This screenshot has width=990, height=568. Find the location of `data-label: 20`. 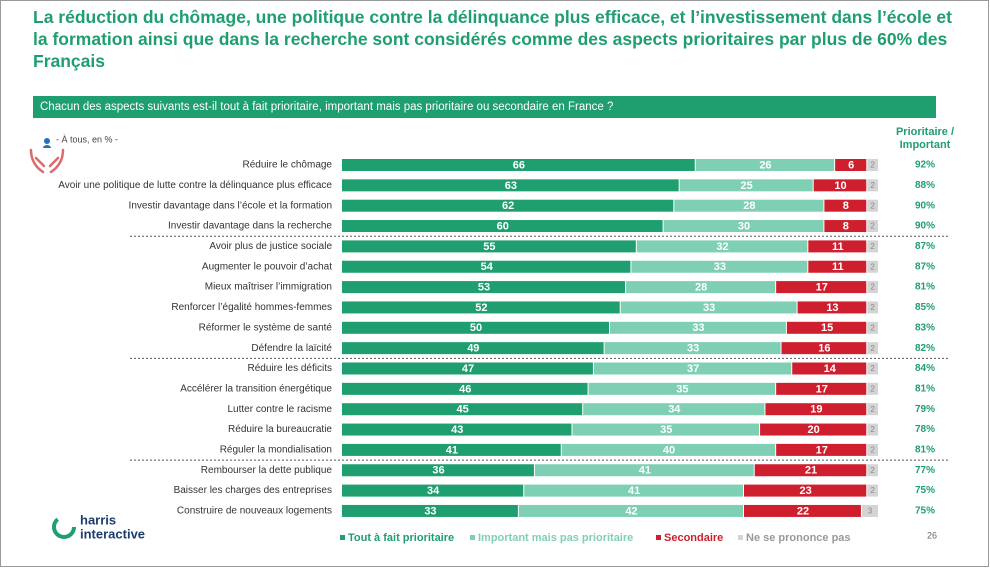

data-label: 20 is located at coordinates (814, 430).